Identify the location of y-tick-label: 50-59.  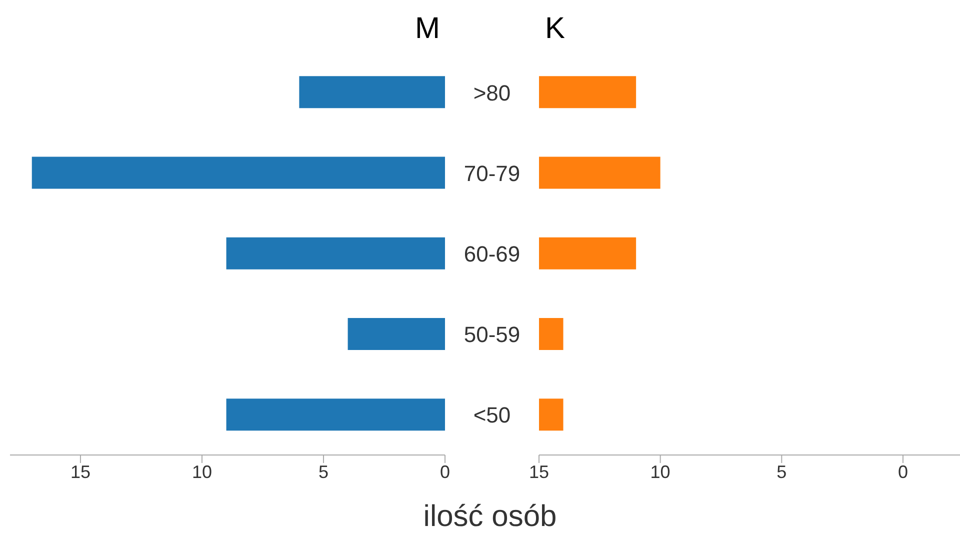
(492, 335).